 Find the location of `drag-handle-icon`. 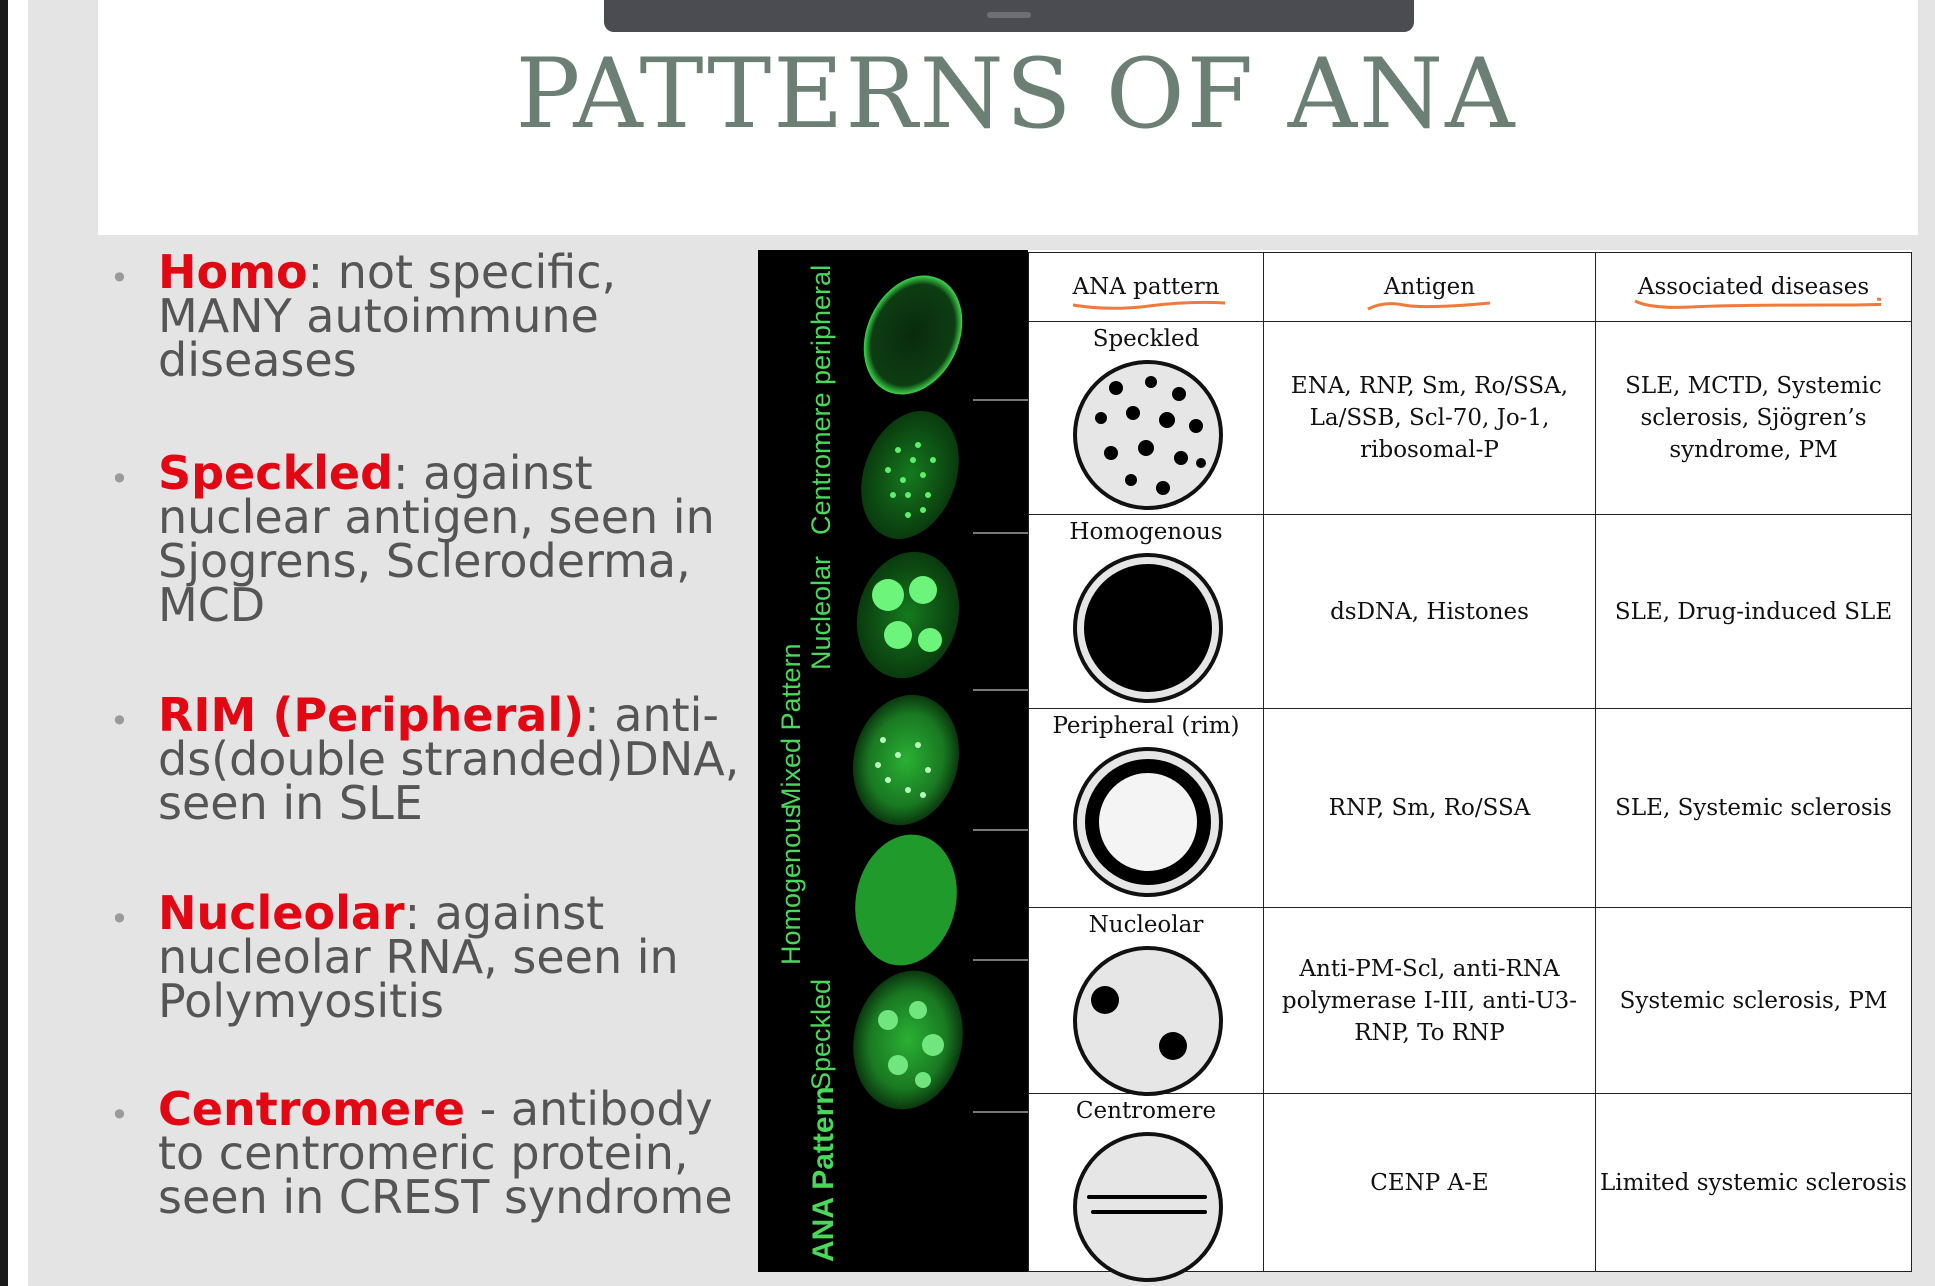

drag-handle-icon is located at coordinates (1009, 15).